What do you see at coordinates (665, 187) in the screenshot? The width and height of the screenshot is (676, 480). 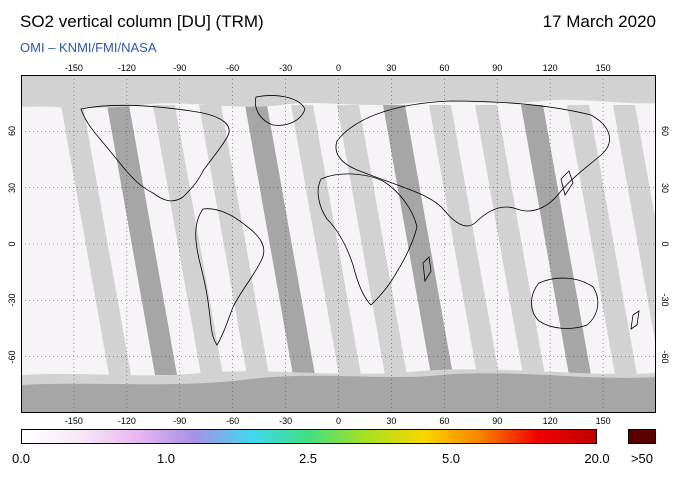 I see `right-lat-tick: 30` at bounding box center [665, 187].